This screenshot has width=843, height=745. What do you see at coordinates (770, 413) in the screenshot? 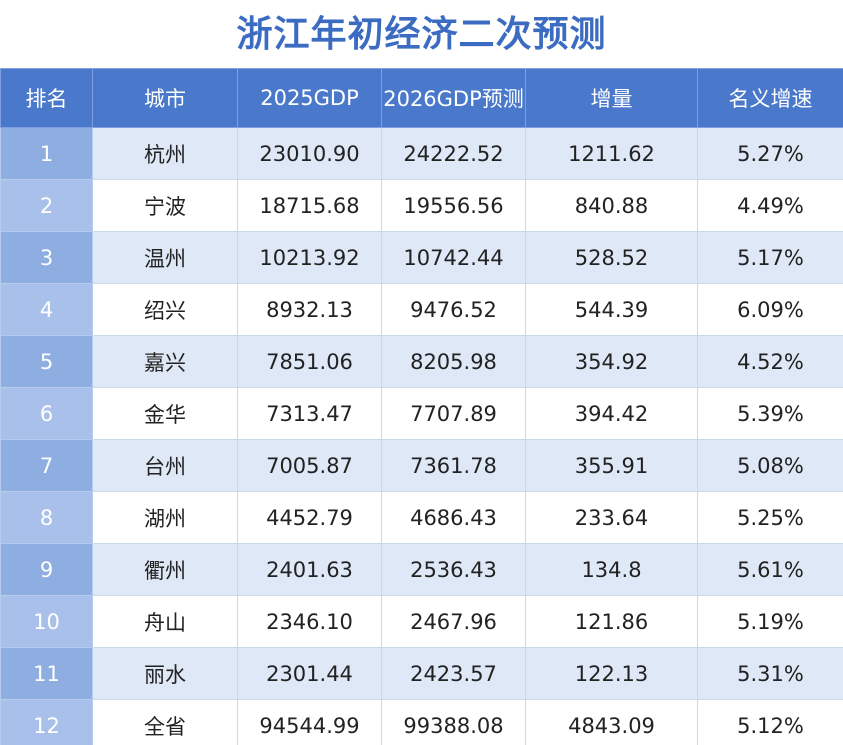
I see `table-cell: 5.39%` at bounding box center [770, 413].